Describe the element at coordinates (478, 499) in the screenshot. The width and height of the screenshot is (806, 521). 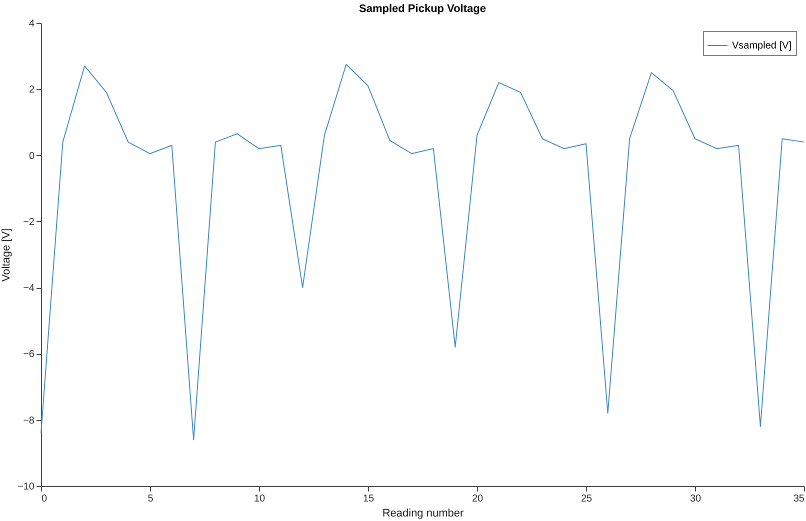
I see `x-tick-label: 20` at that location.